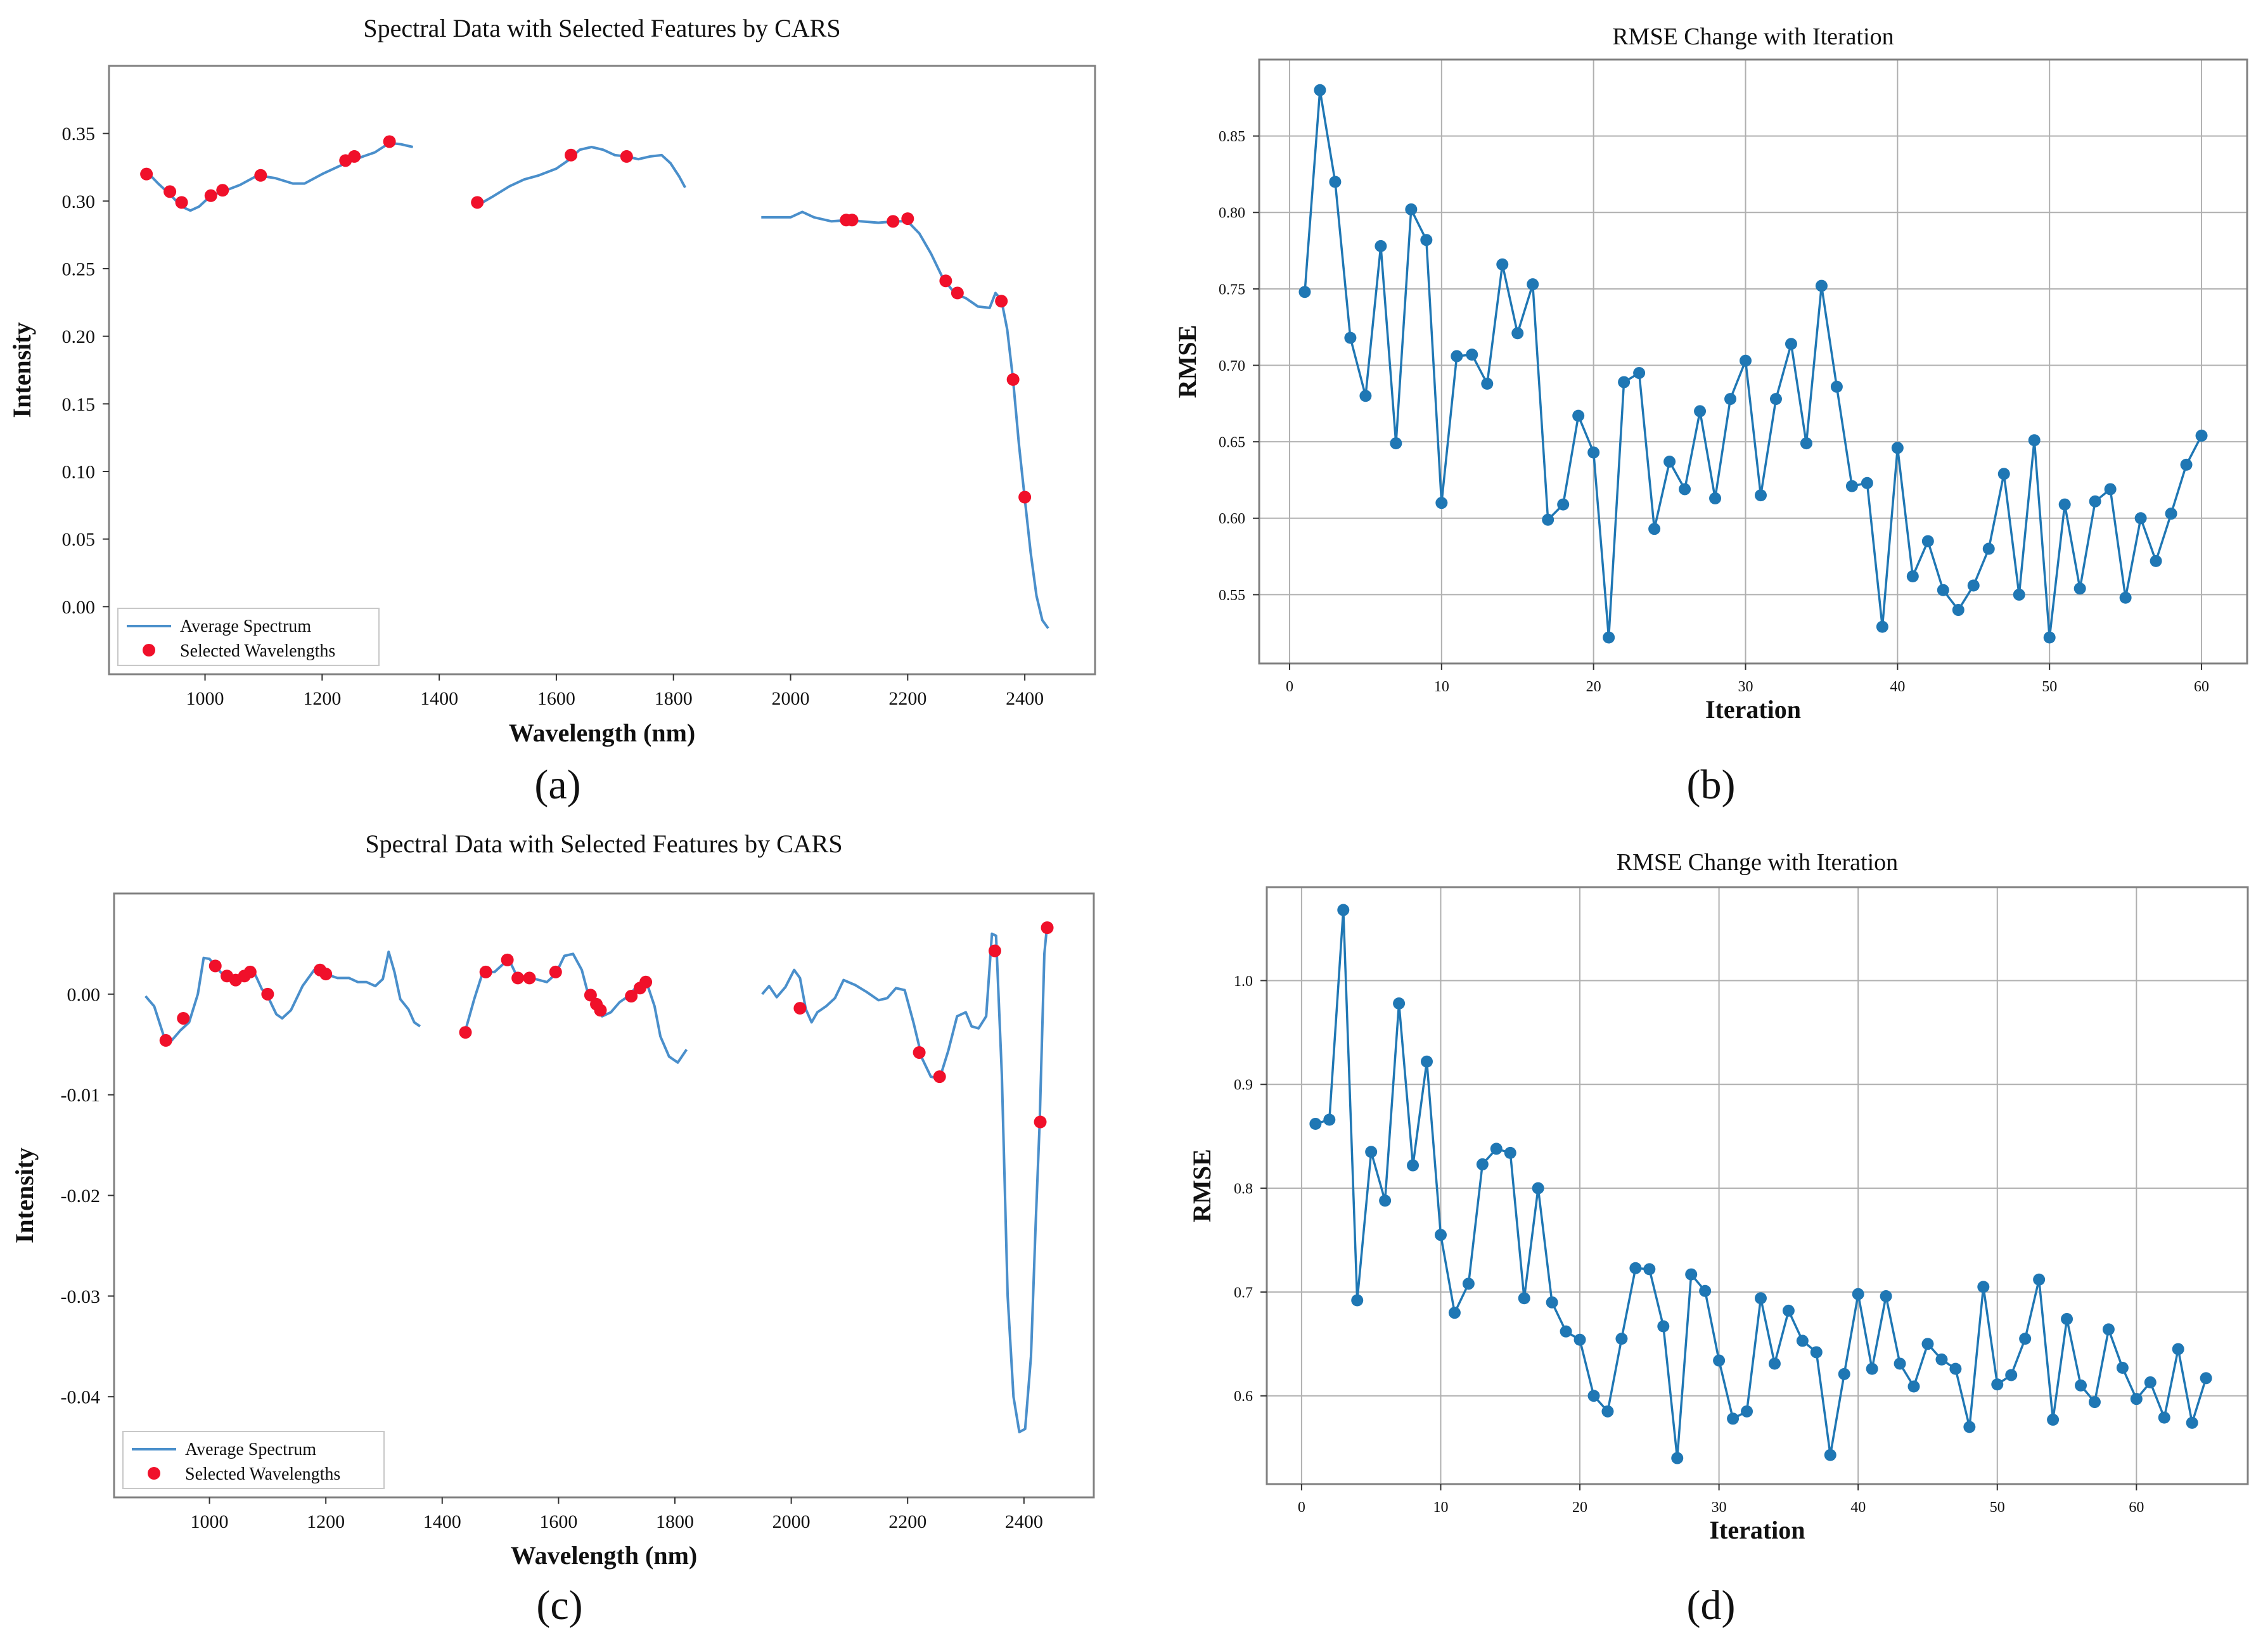  What do you see at coordinates (81, 1397) in the screenshot?
I see `y-tick-label: -0.04` at bounding box center [81, 1397].